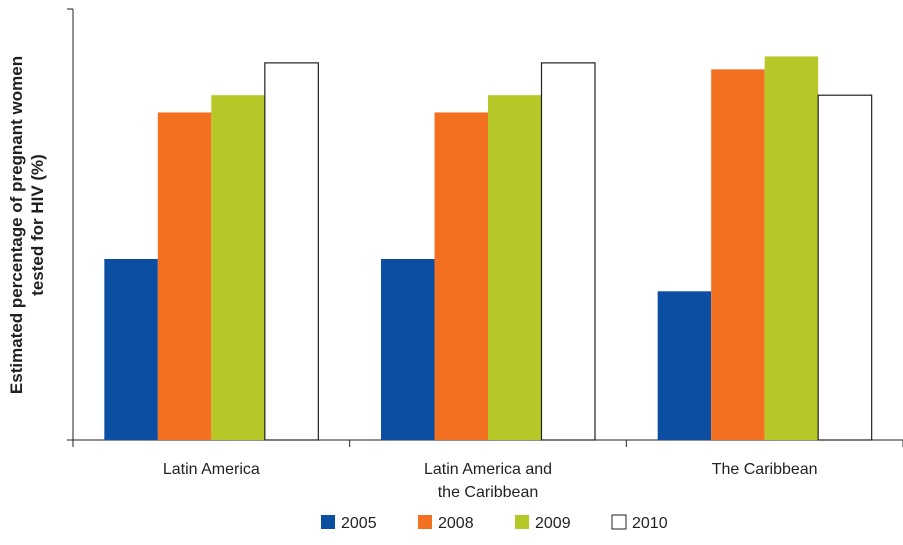 This screenshot has width=903, height=545. Describe the element at coordinates (619, 522) in the screenshot. I see `legend-swatch-2010` at that location.